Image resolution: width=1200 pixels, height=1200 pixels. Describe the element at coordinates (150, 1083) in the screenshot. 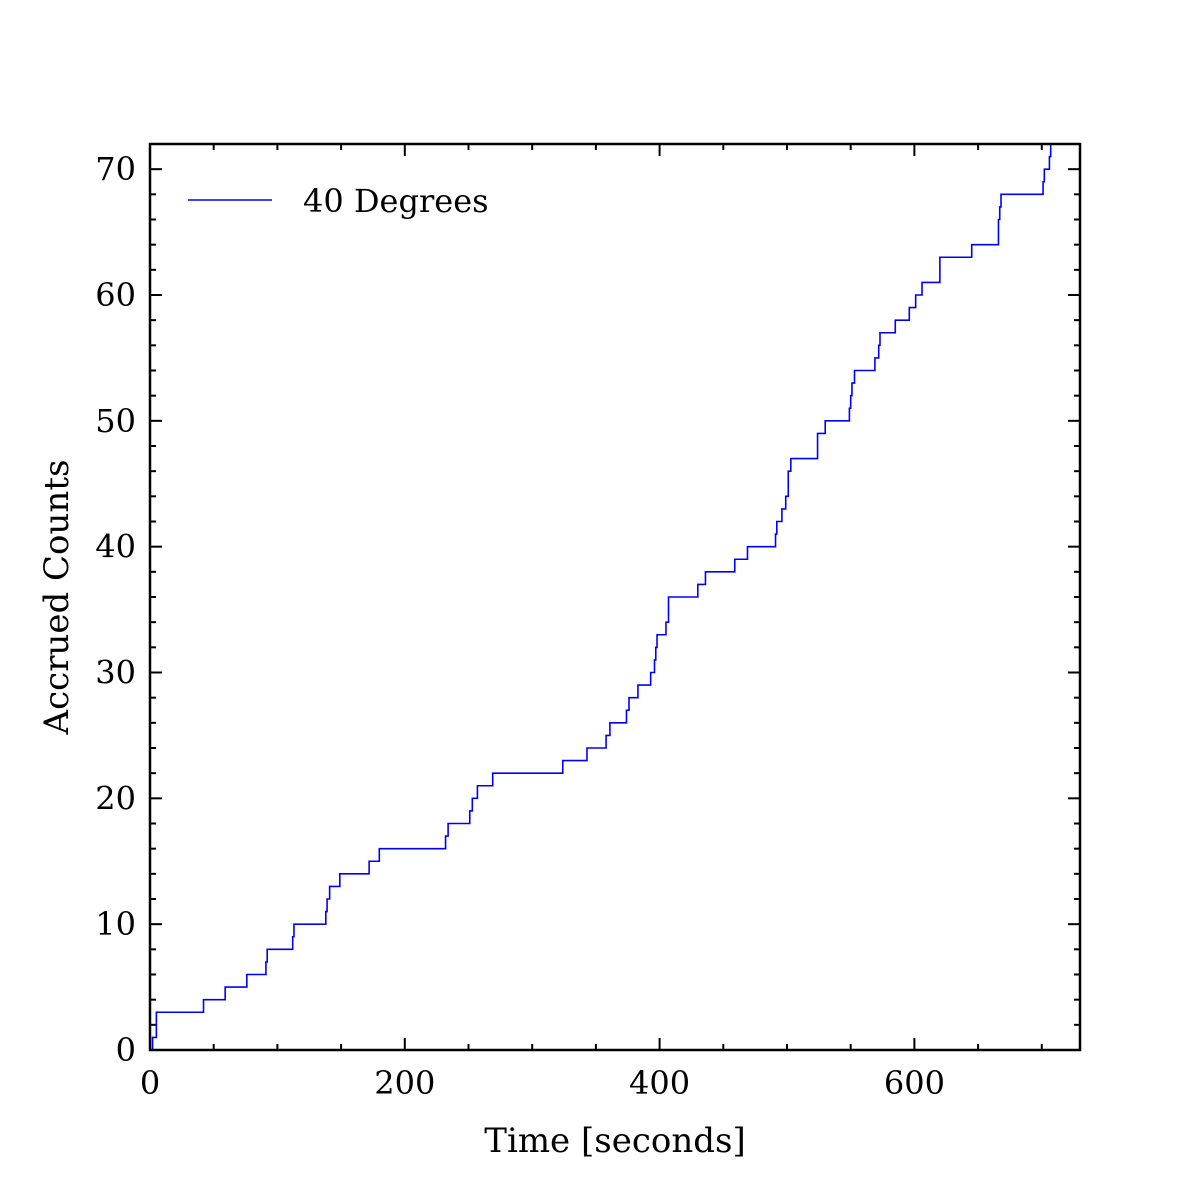

I see `x-tick-label: 0` at that location.